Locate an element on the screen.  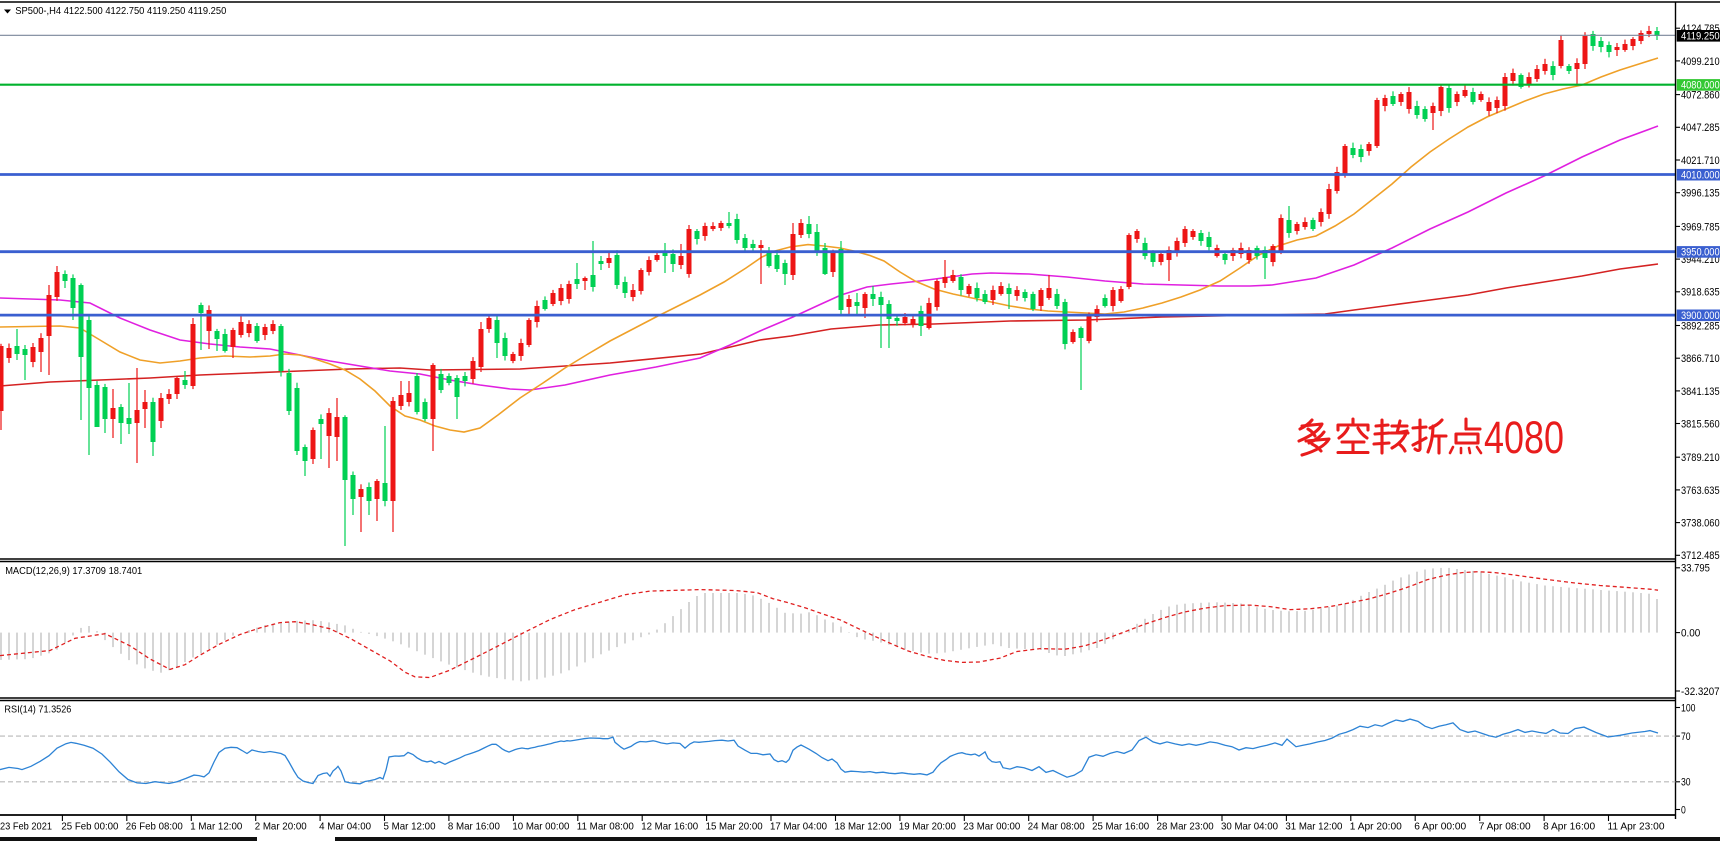
svg-text: 23 Mar 00:00 is located at coordinates (991, 827).